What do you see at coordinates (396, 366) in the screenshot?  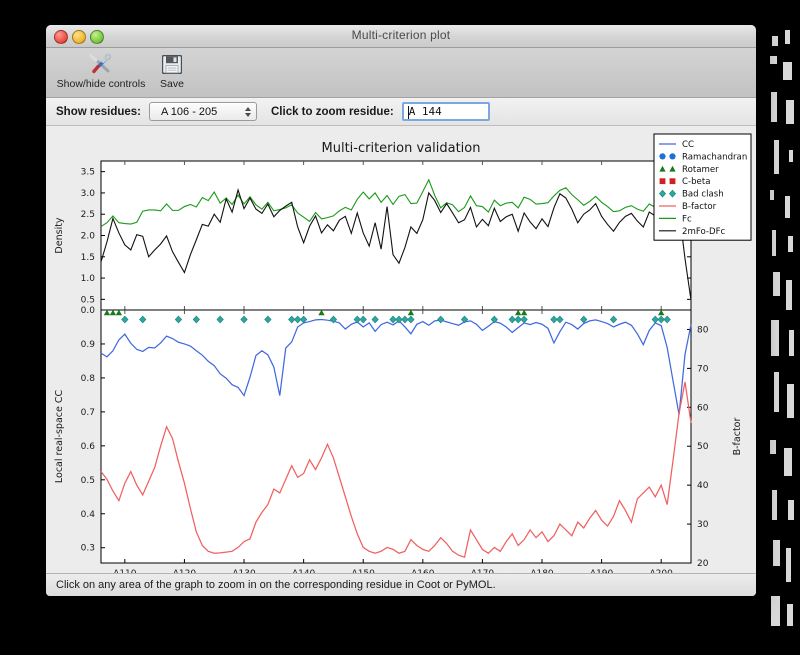 I see `series-cc` at bounding box center [396, 366].